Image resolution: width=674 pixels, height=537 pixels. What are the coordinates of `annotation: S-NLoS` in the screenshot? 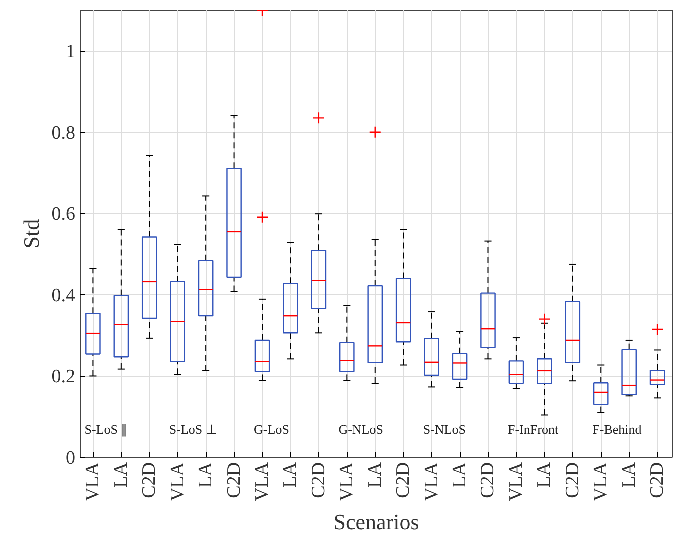 It's located at (444, 430).